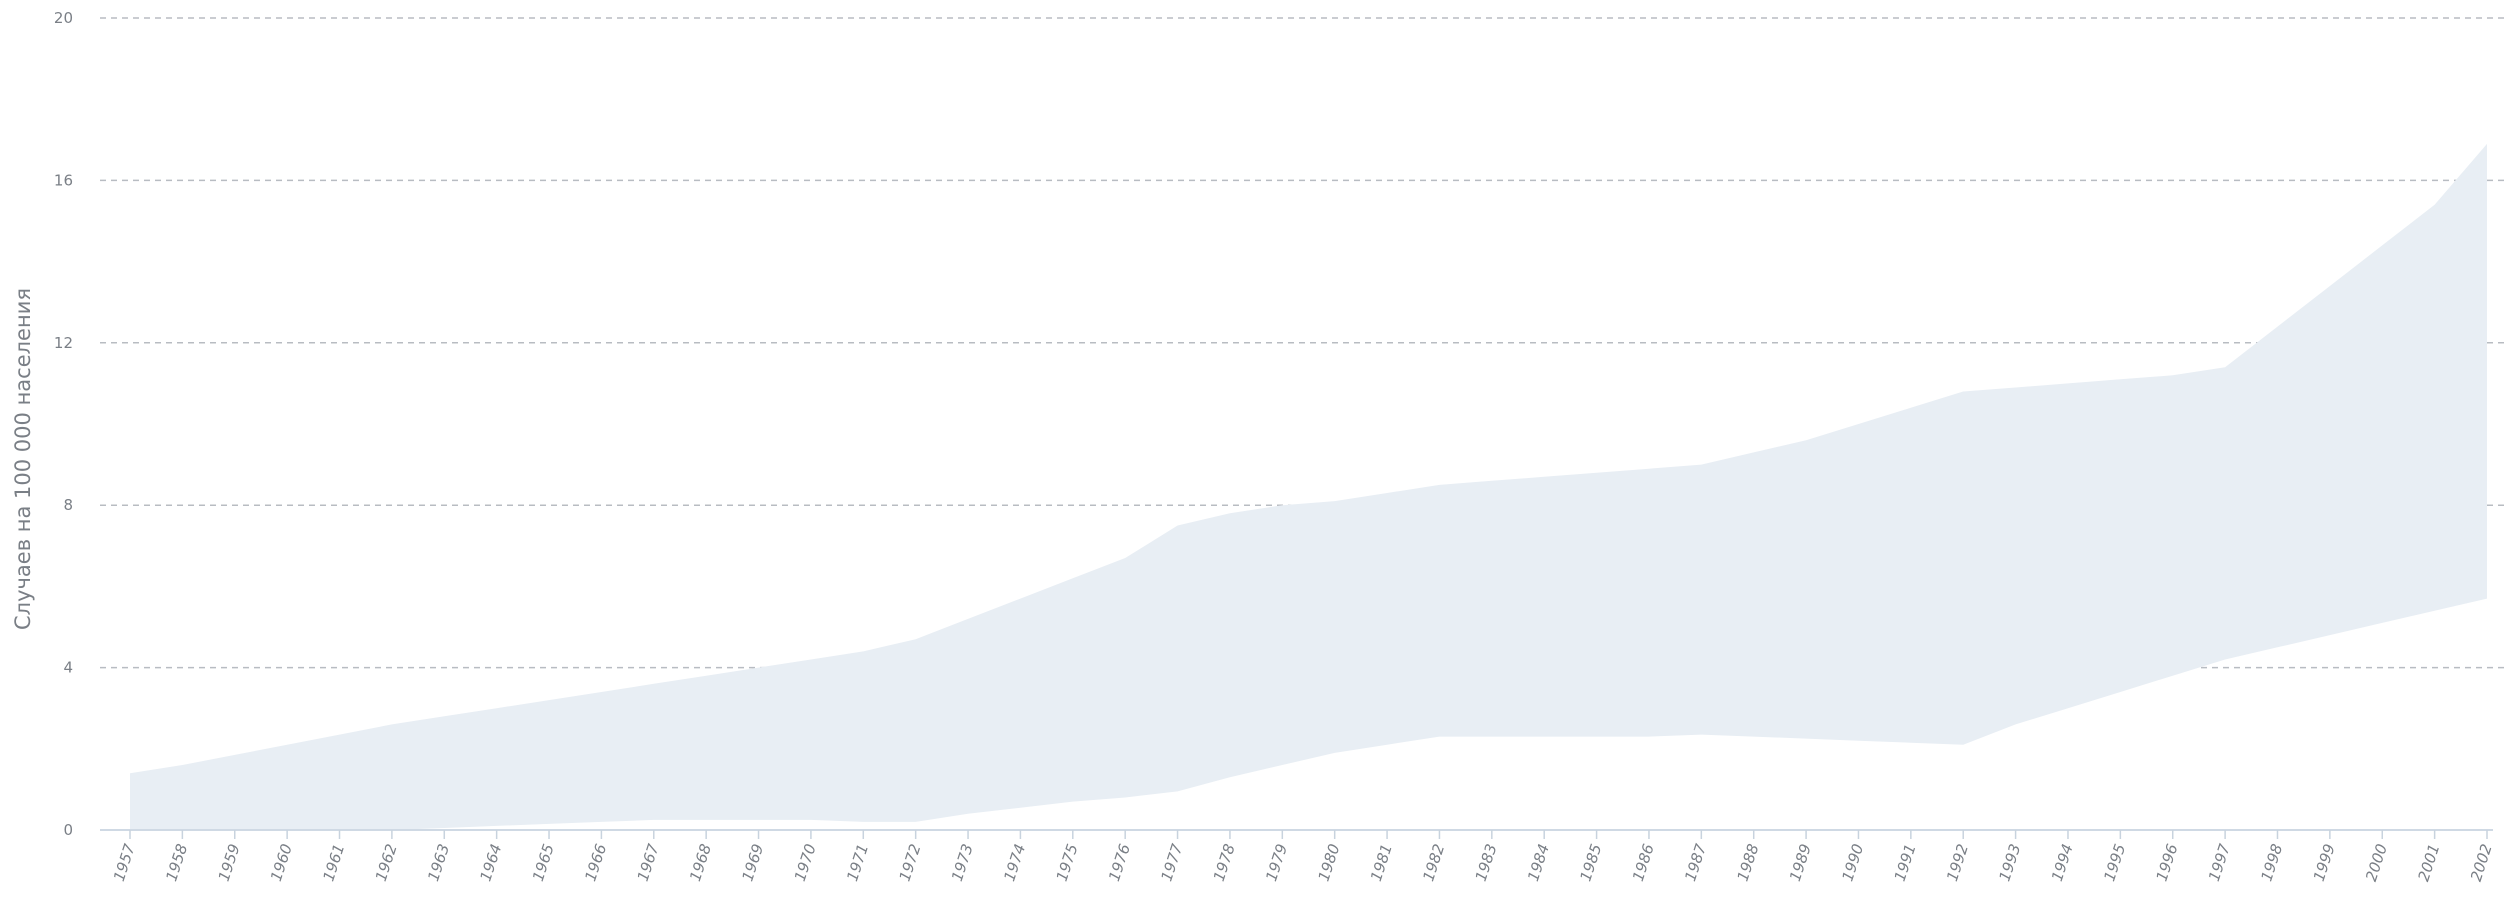  What do you see at coordinates (438, 863) in the screenshot?
I see `x-tick-label-1963: 1963` at bounding box center [438, 863].